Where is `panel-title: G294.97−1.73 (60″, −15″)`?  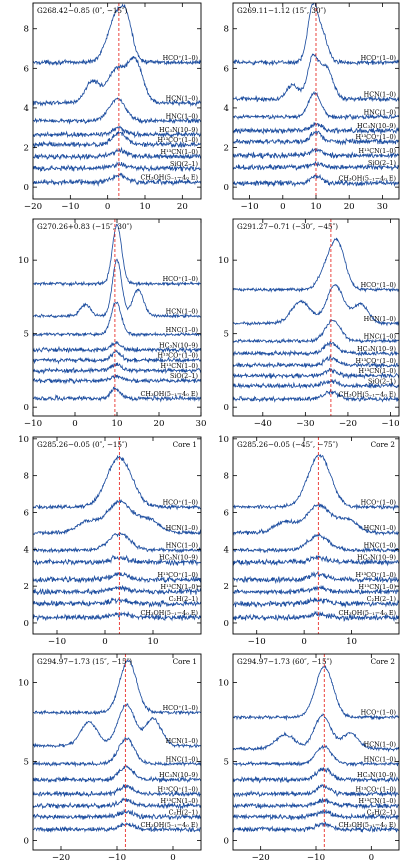
panel-title: G294.97−1.73 (60″, −15″) is located at coordinates (284, 661).